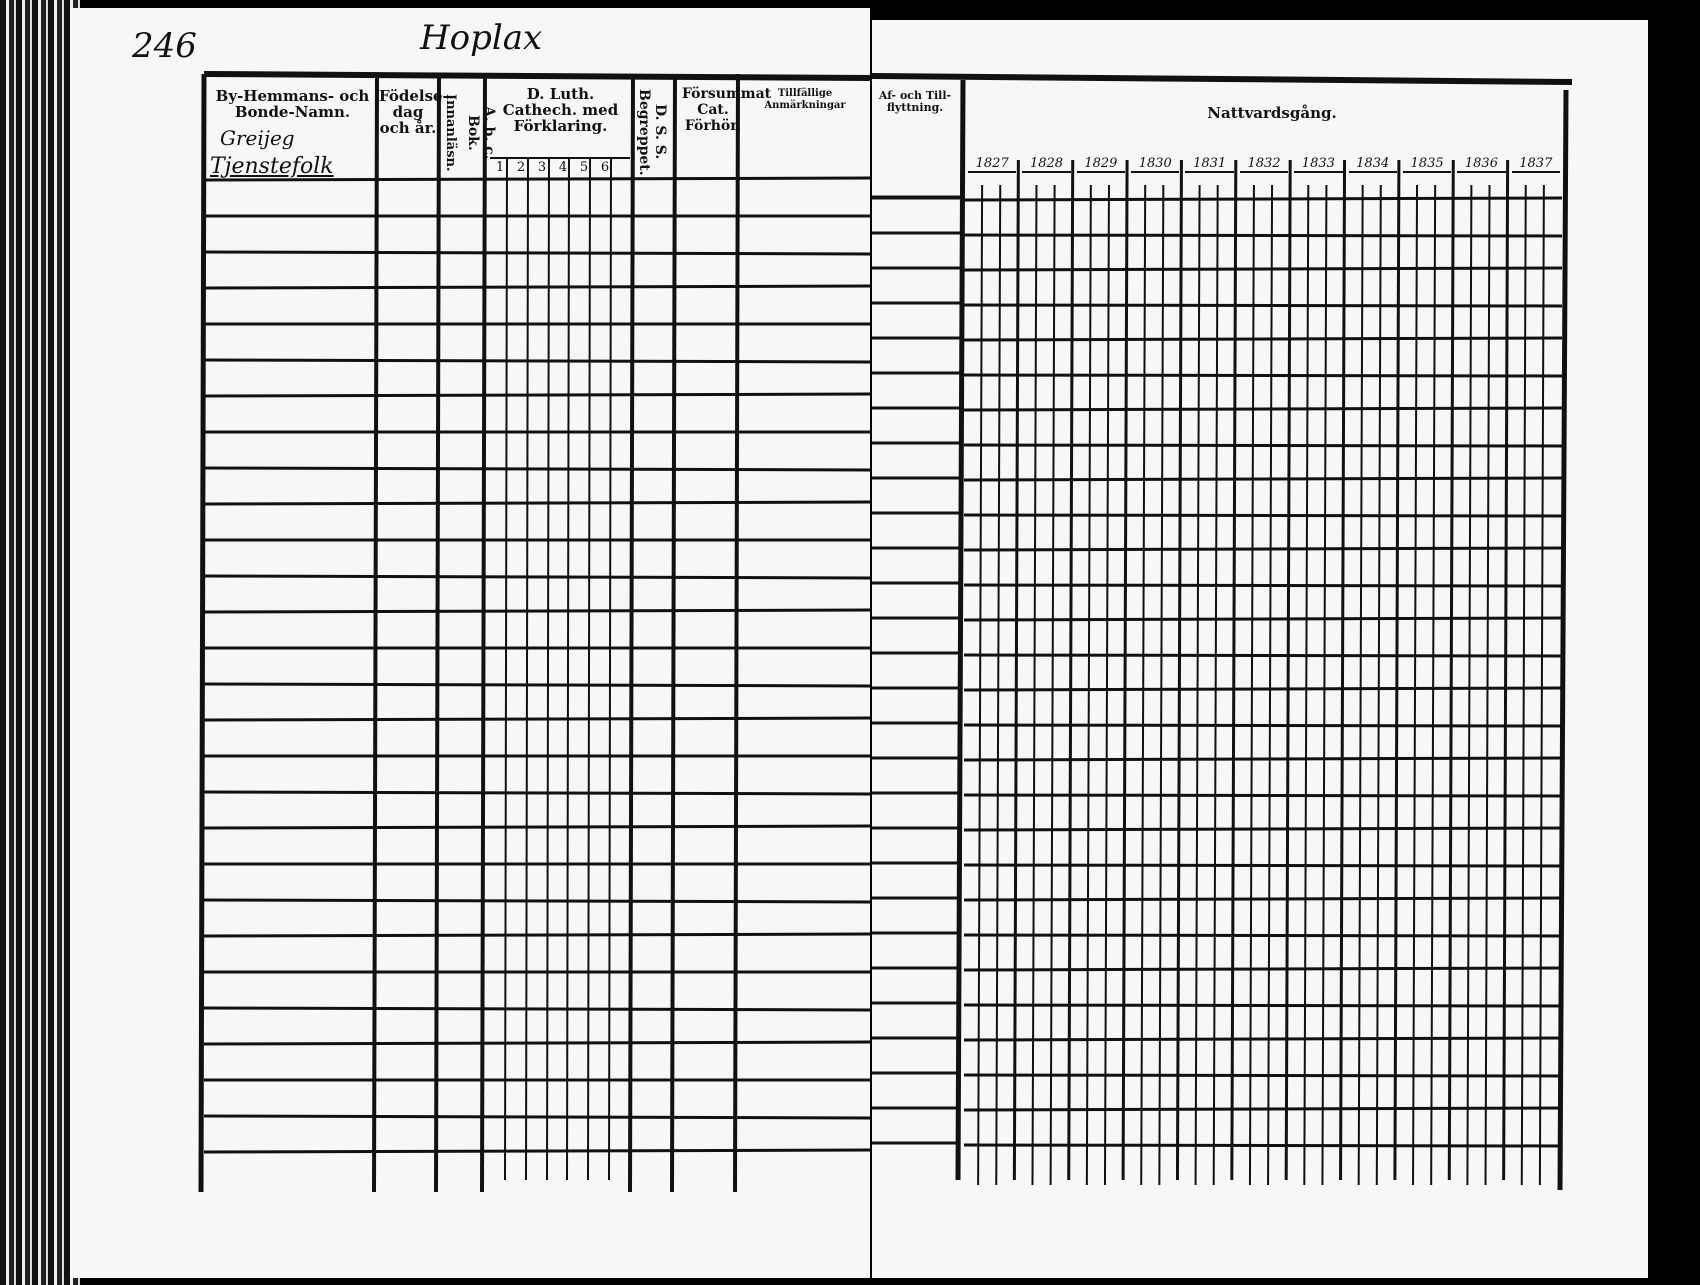  What do you see at coordinates (584, 167) in the screenshot?
I see `catechism-subcolumn-label: 5` at bounding box center [584, 167].